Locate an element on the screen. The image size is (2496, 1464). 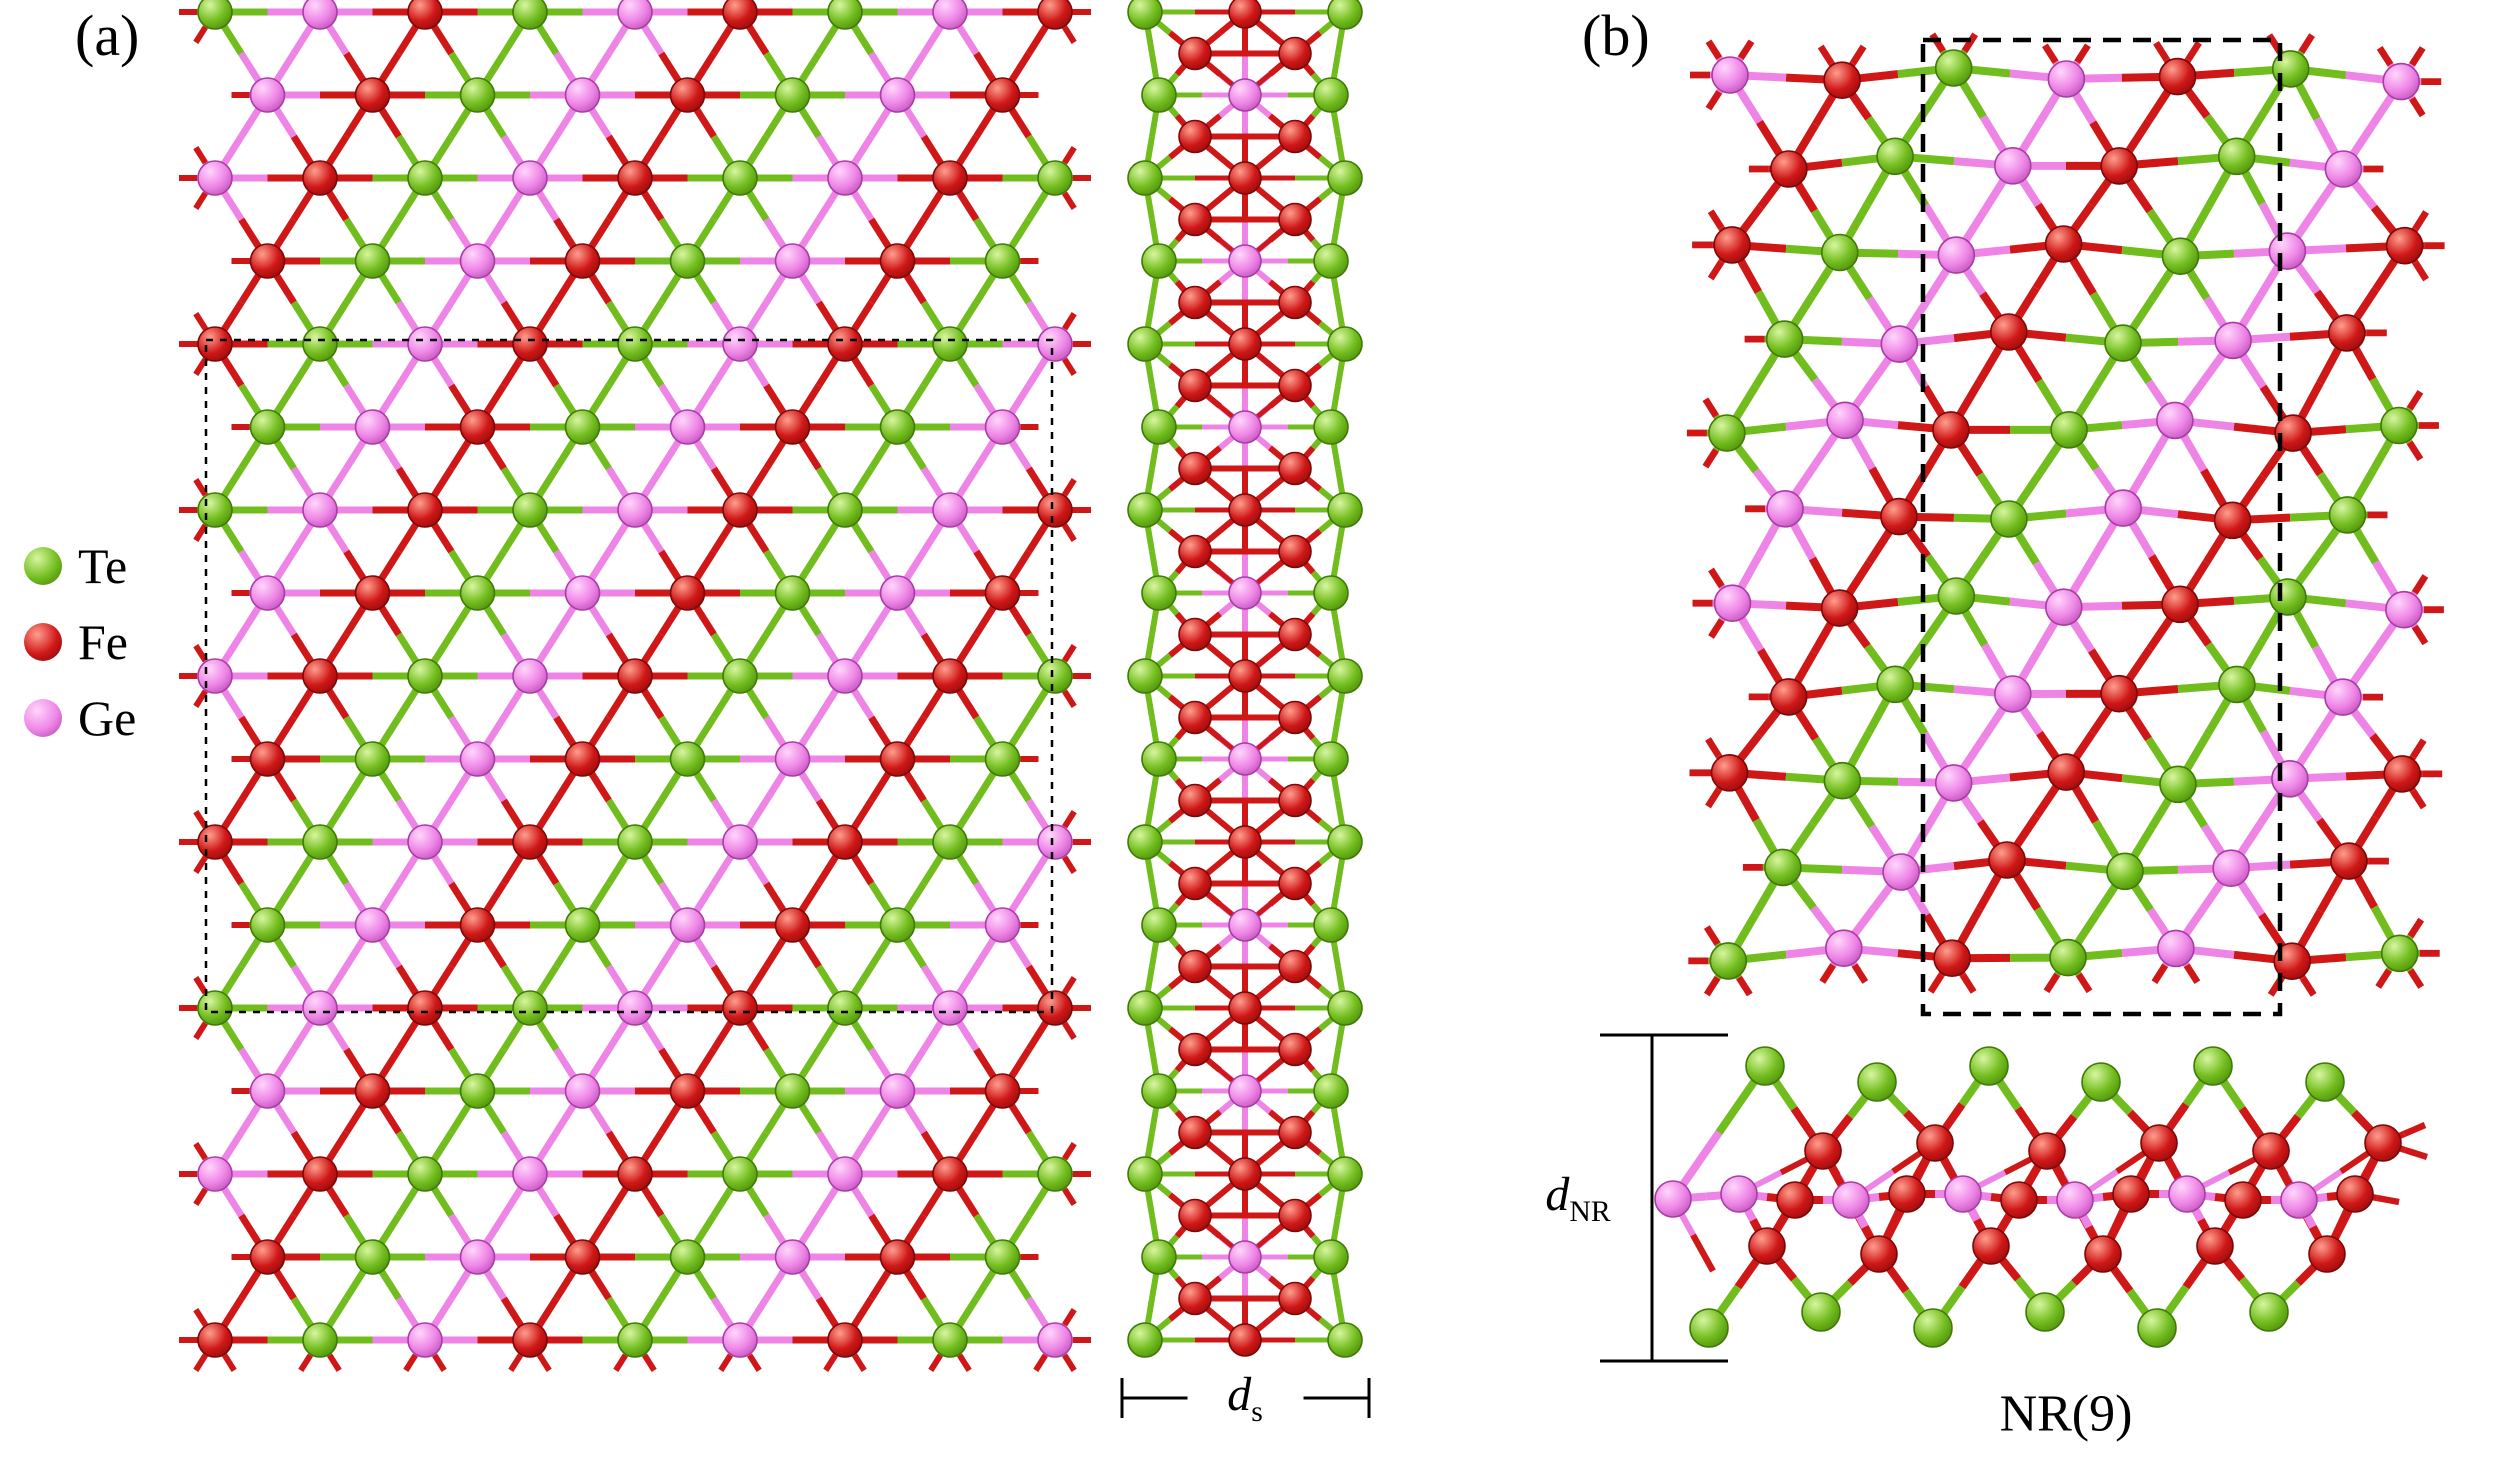
d-s-subscript: s is located at coordinates (1257, 1411).